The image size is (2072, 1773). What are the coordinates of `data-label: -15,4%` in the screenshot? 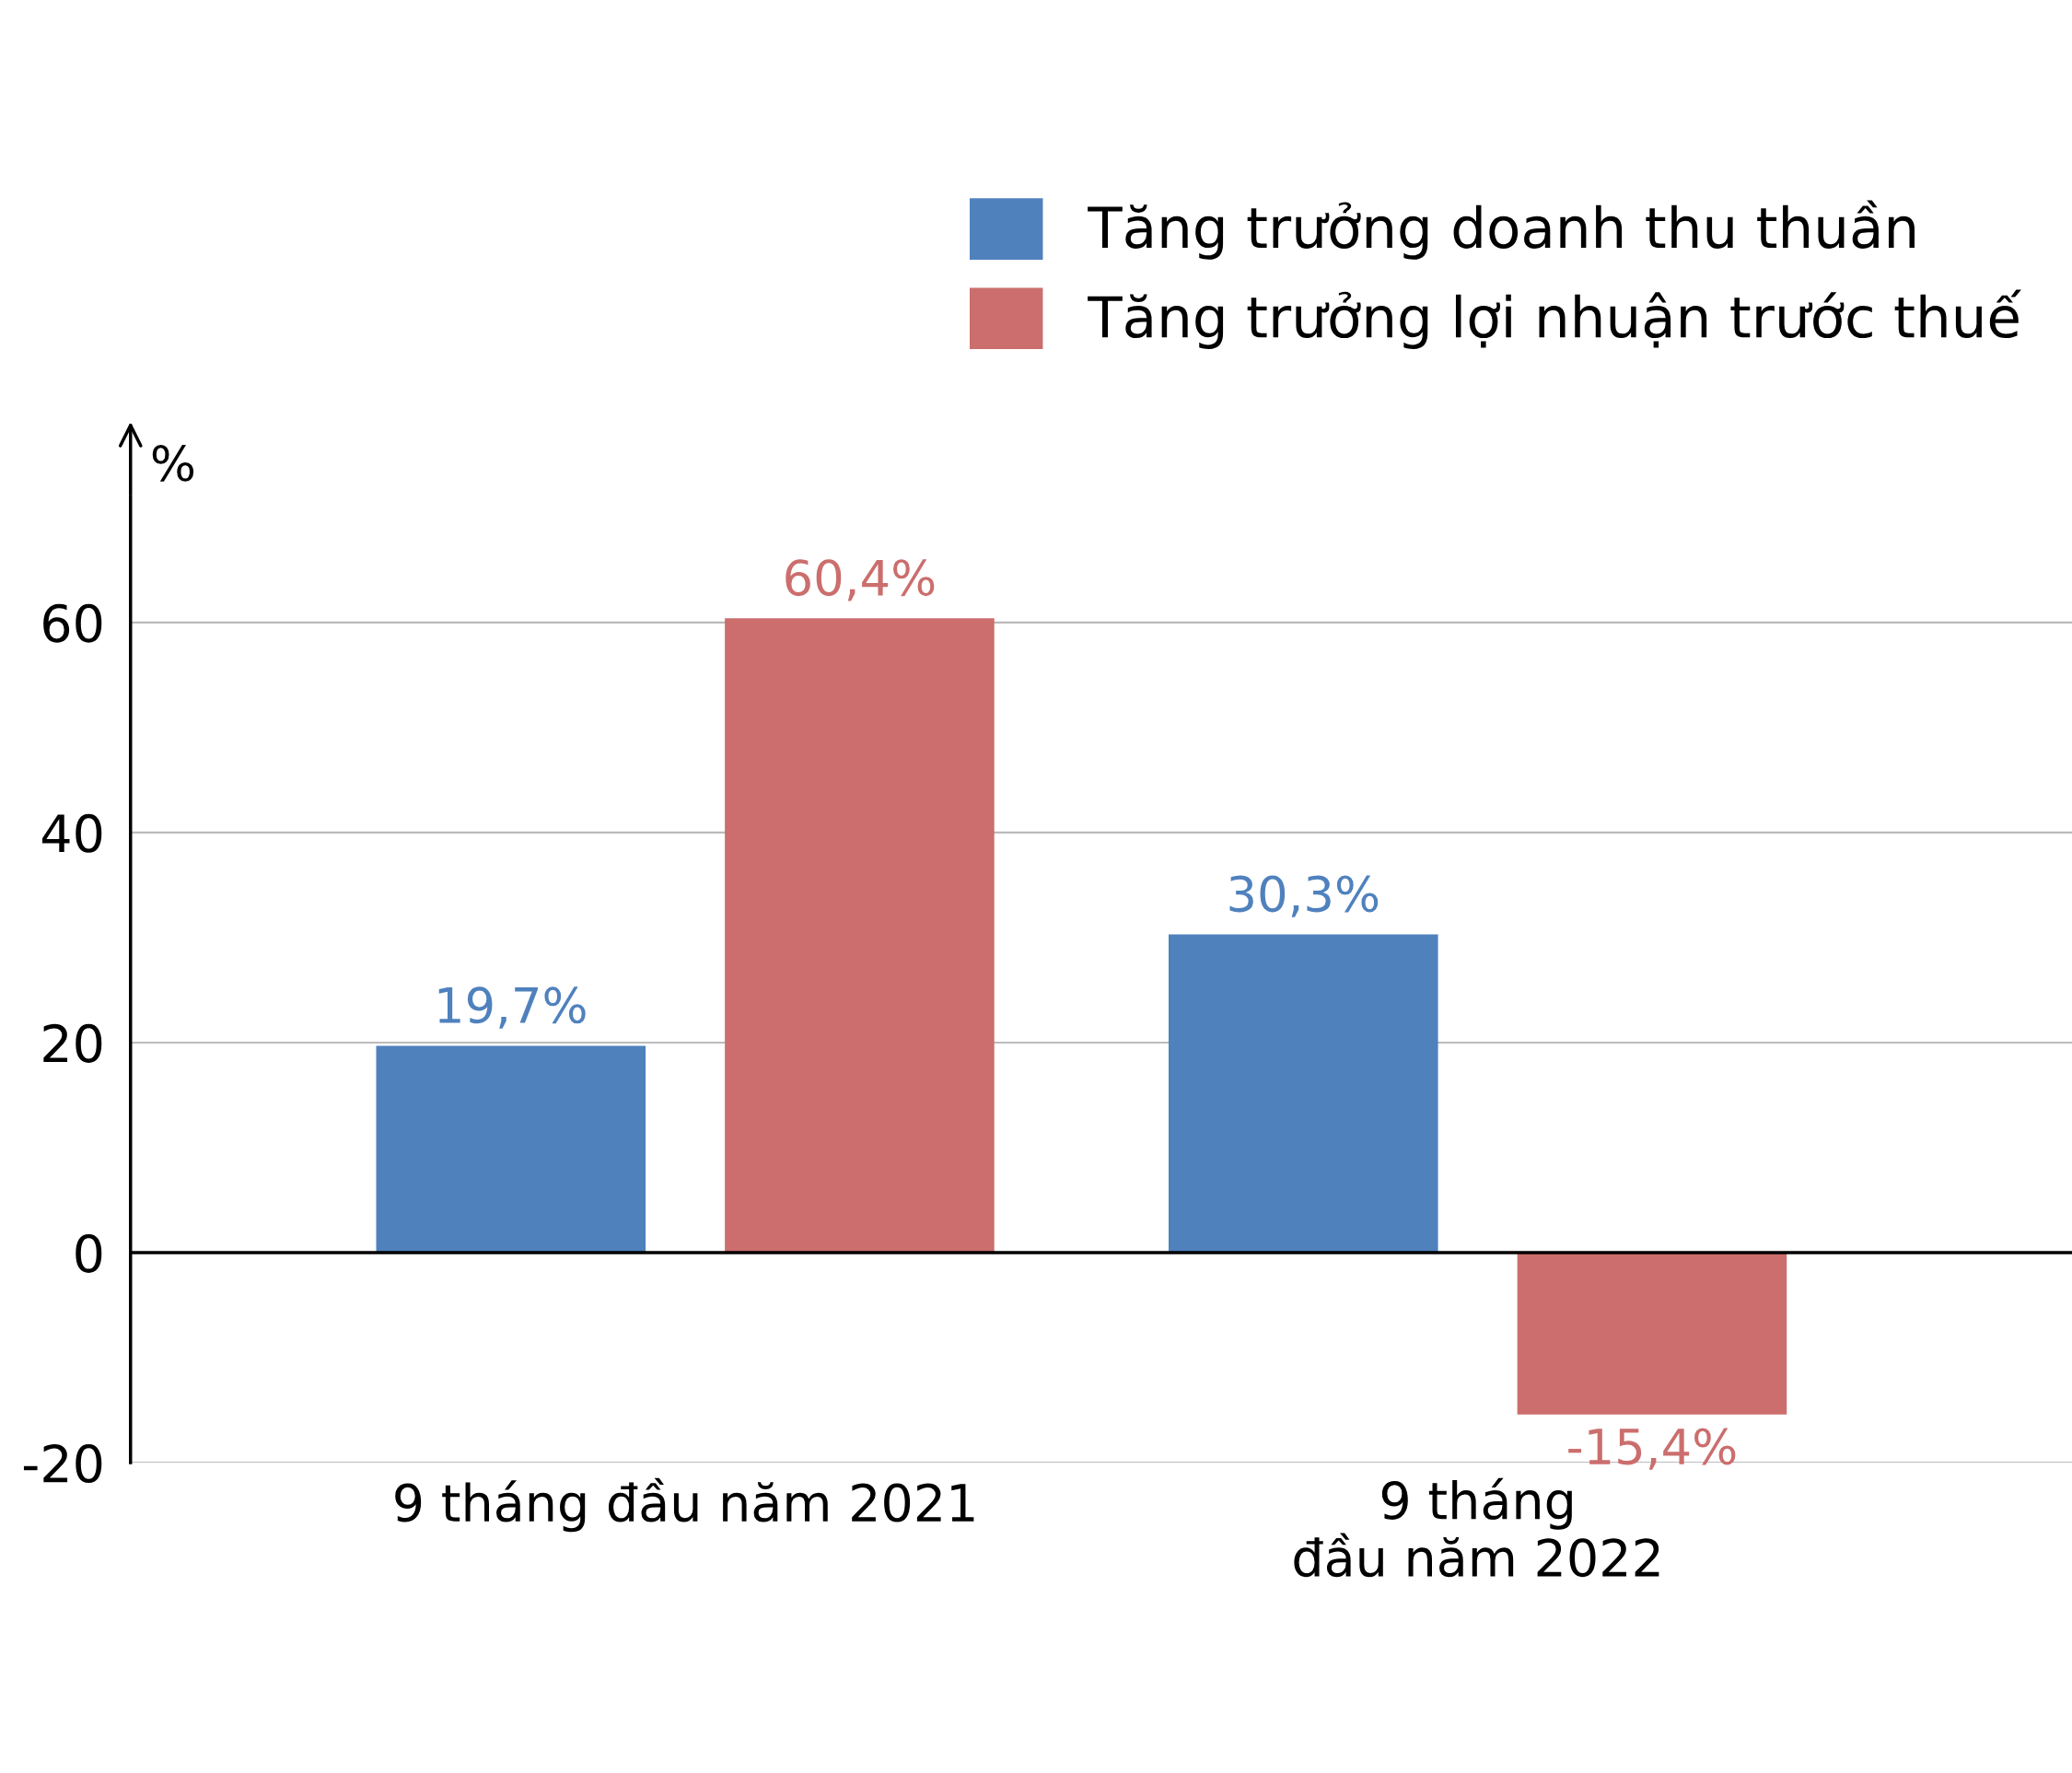 It's located at (1652, 1449).